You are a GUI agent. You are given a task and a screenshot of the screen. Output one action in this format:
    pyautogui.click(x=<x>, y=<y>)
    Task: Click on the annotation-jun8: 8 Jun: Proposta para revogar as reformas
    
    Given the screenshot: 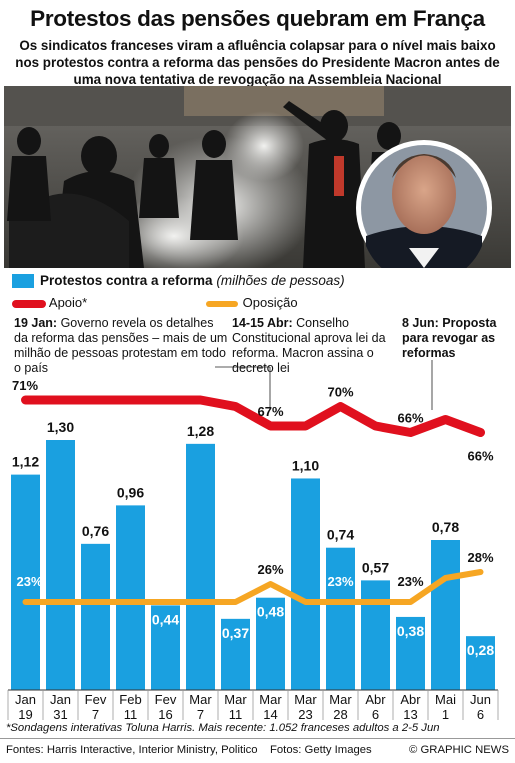 What is the action you would take?
    pyautogui.click(x=449, y=338)
    